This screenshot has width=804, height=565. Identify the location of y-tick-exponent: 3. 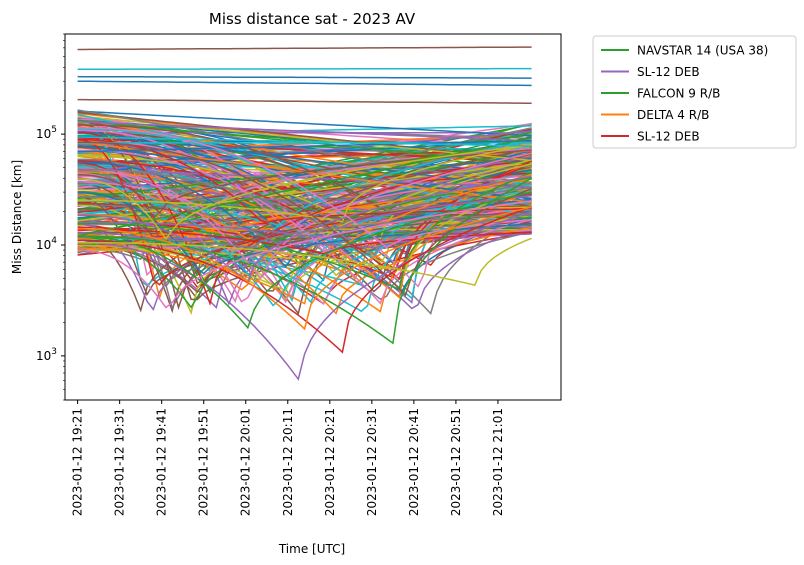
(54, 352).